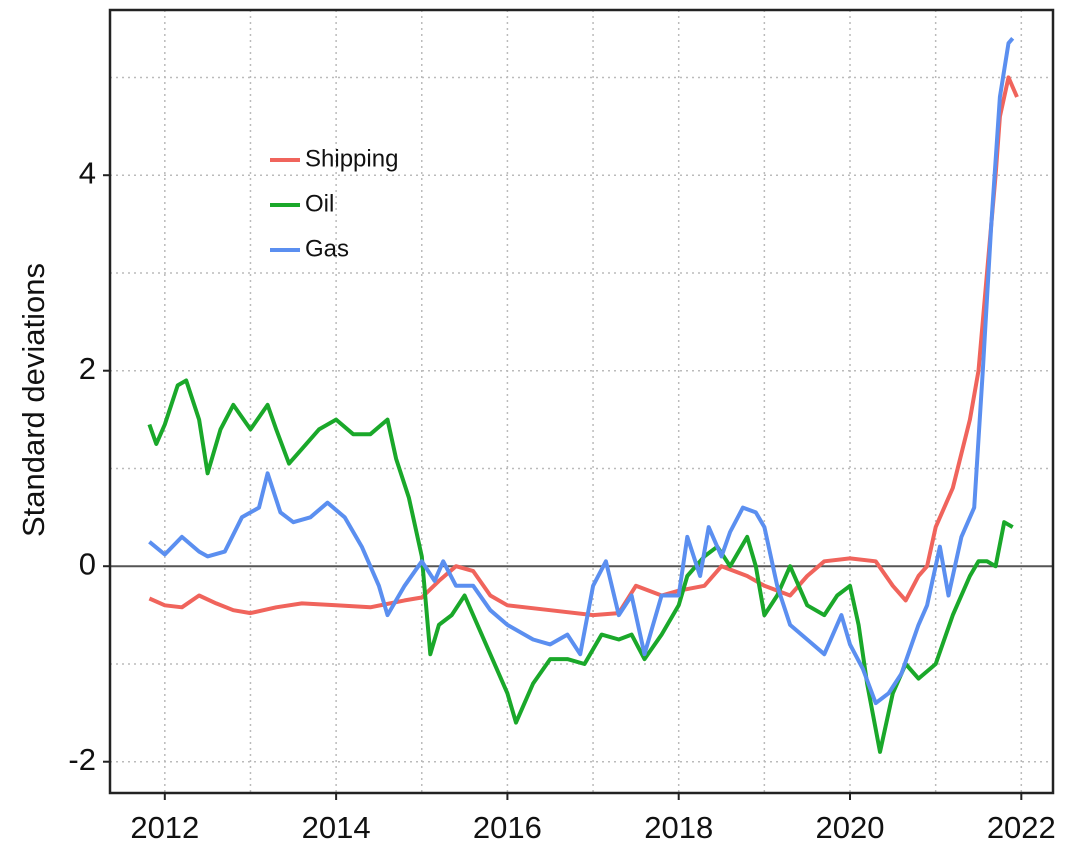 The width and height of the screenshot is (1066, 846). Describe the element at coordinates (87, 172) in the screenshot. I see `y-tick-label: 4` at that location.